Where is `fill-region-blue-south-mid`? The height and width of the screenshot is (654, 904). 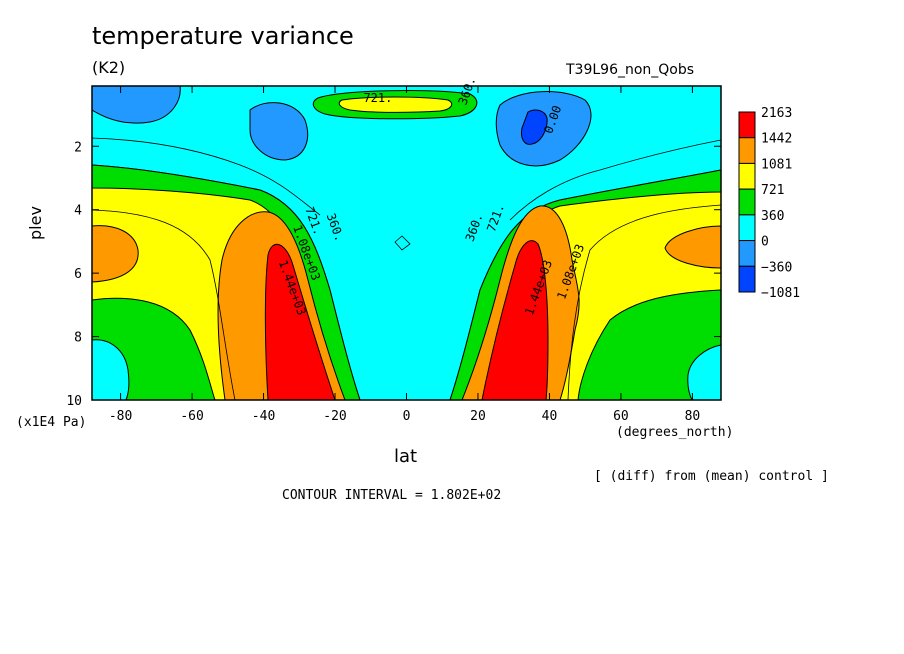
fill-region-blue-south-mid is located at coordinates (279, 131).